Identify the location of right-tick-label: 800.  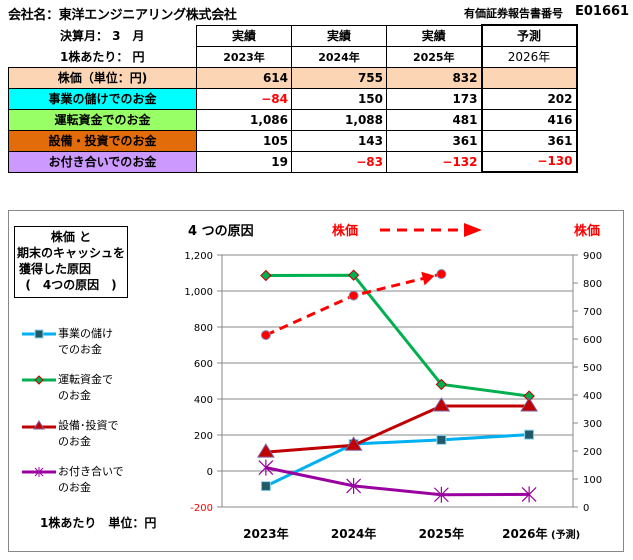
(592, 284).